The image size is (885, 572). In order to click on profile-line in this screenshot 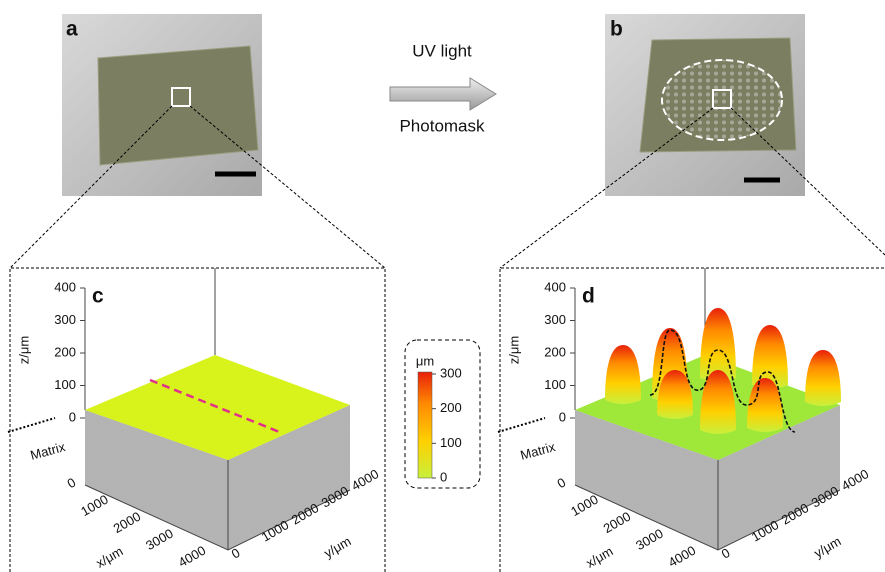, I will do `click(216, 406)`.